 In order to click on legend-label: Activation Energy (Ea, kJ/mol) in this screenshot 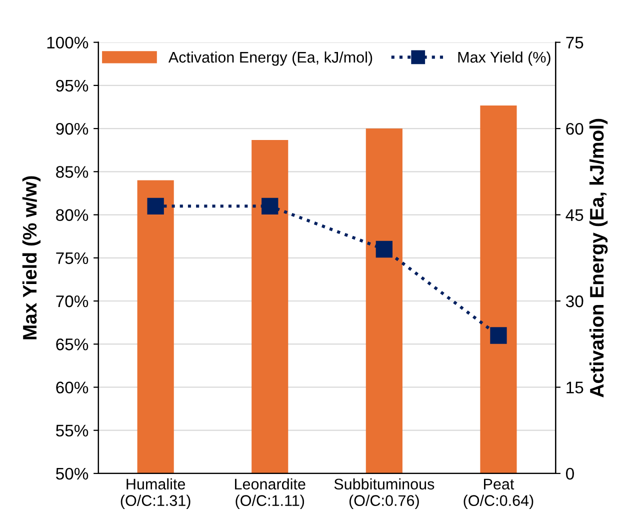, I will do `click(270, 58)`.